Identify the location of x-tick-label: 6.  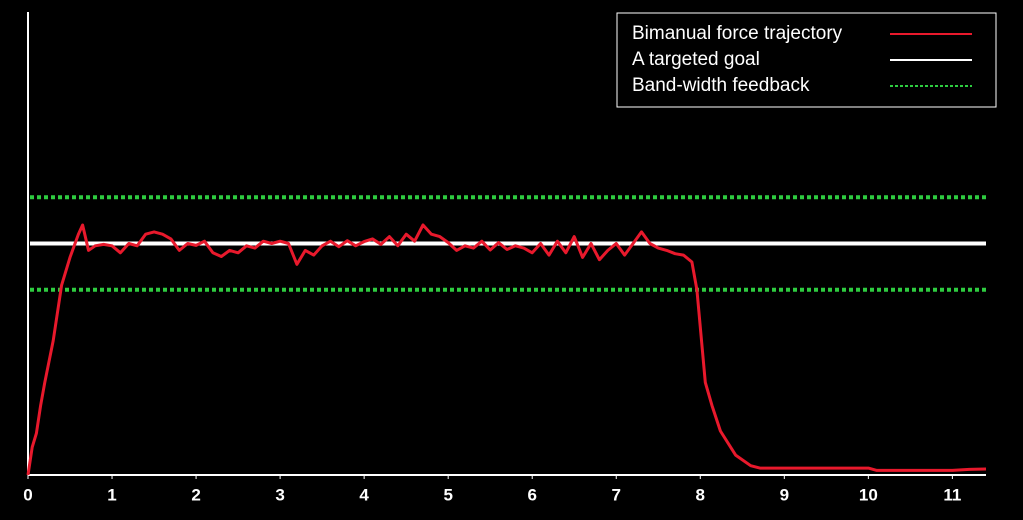
(531, 494).